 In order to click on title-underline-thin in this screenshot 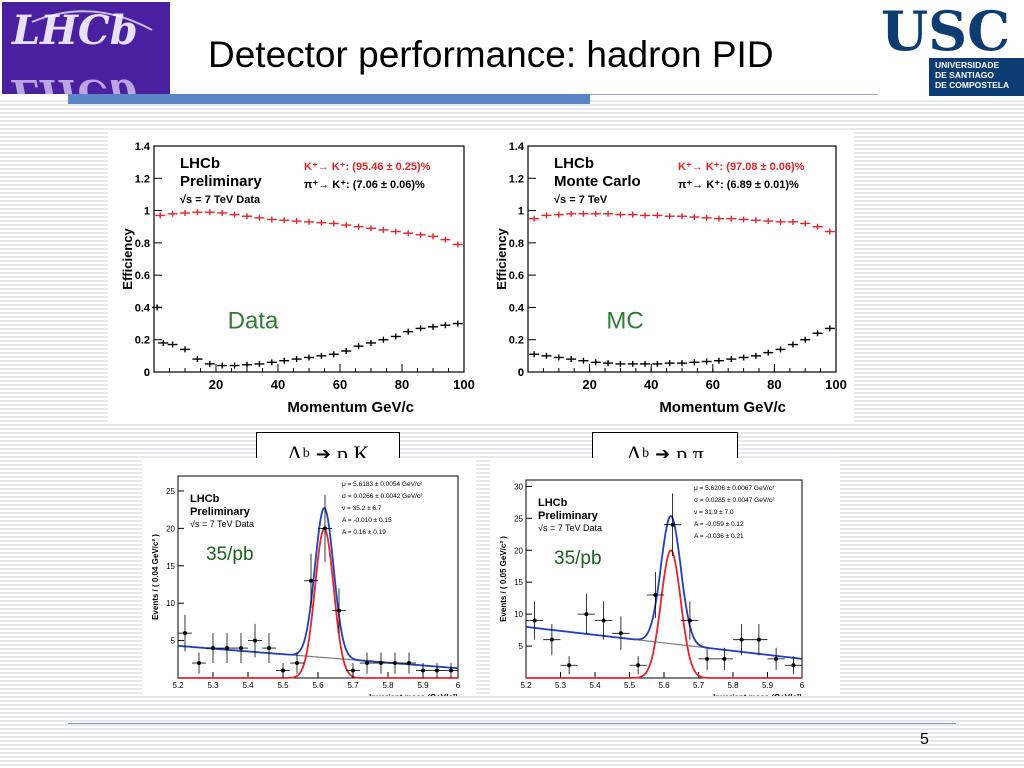, I will do `click(734, 94)`.